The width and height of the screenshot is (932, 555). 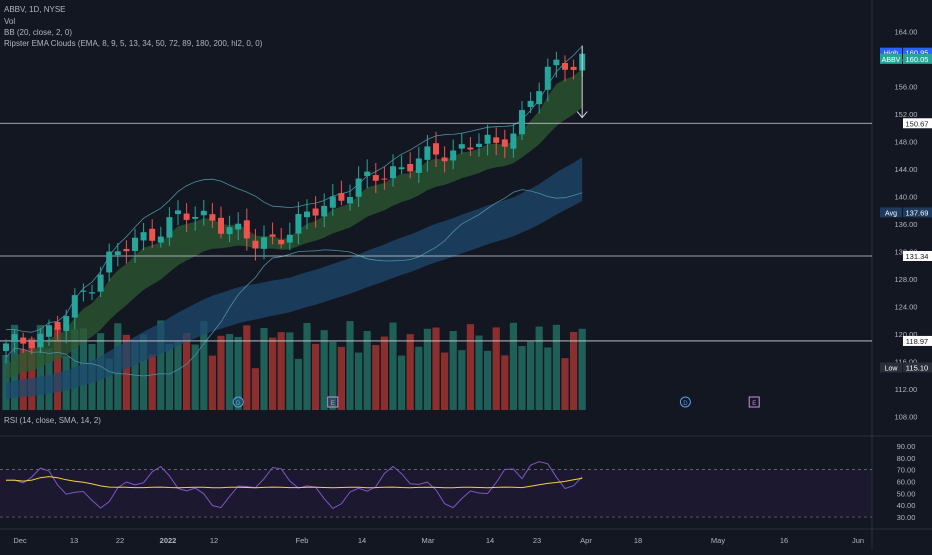 I want to click on rsi-line, so click(x=294, y=485).